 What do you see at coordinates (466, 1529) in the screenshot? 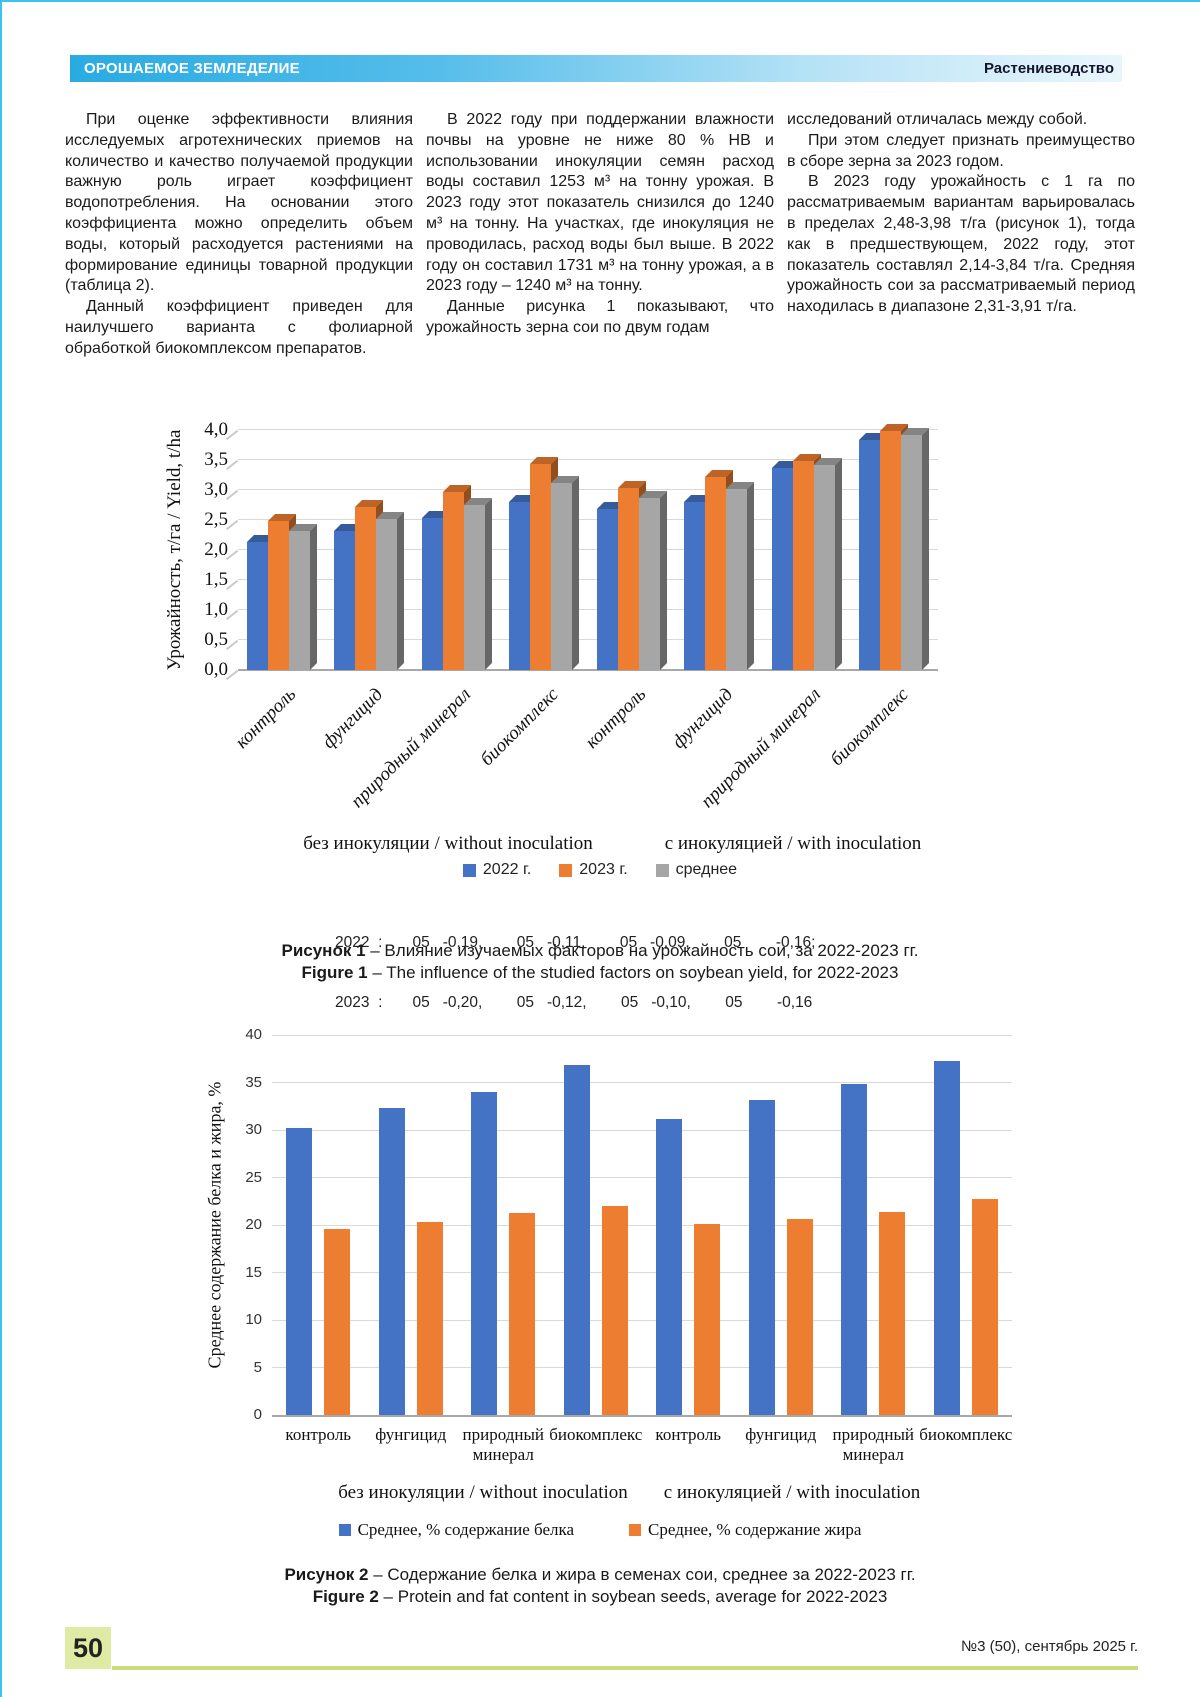
I see `legend-label: Среднее, % содержание белка` at bounding box center [466, 1529].